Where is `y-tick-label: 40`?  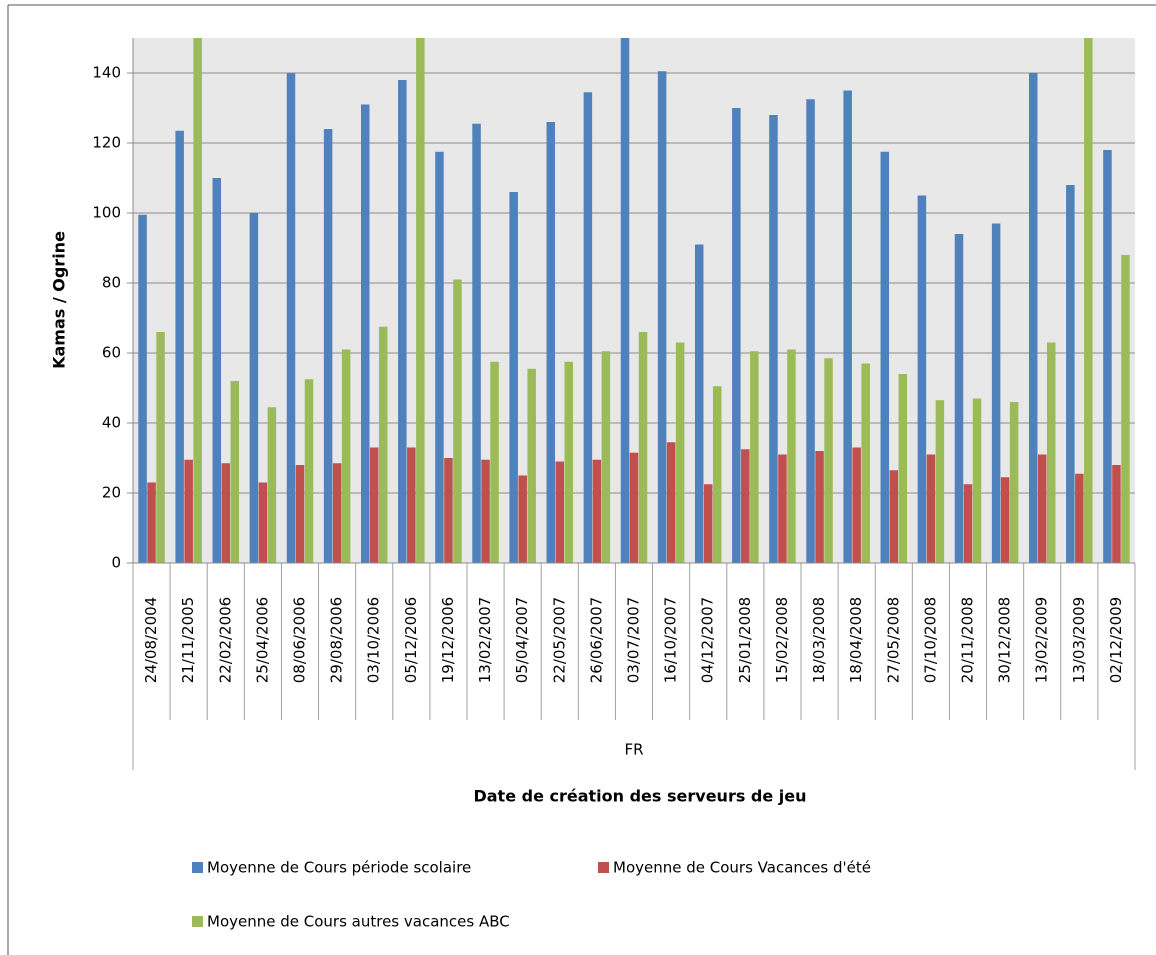
y-tick-label: 40 is located at coordinates (111, 423).